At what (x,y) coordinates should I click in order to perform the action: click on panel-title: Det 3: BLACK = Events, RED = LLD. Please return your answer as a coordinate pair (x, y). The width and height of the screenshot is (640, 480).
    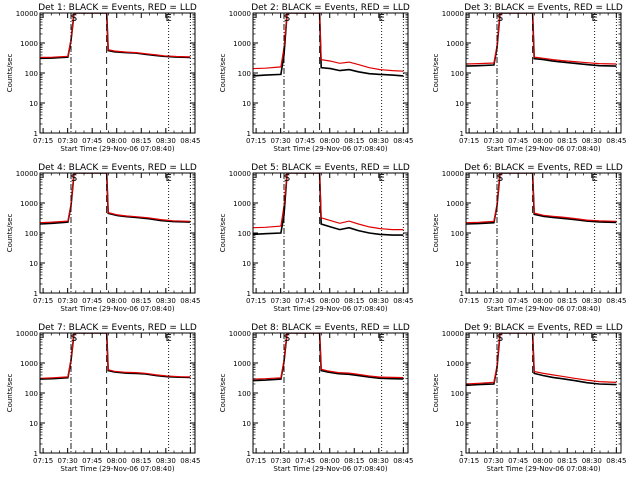
    Looking at the image, I should click on (543, 8).